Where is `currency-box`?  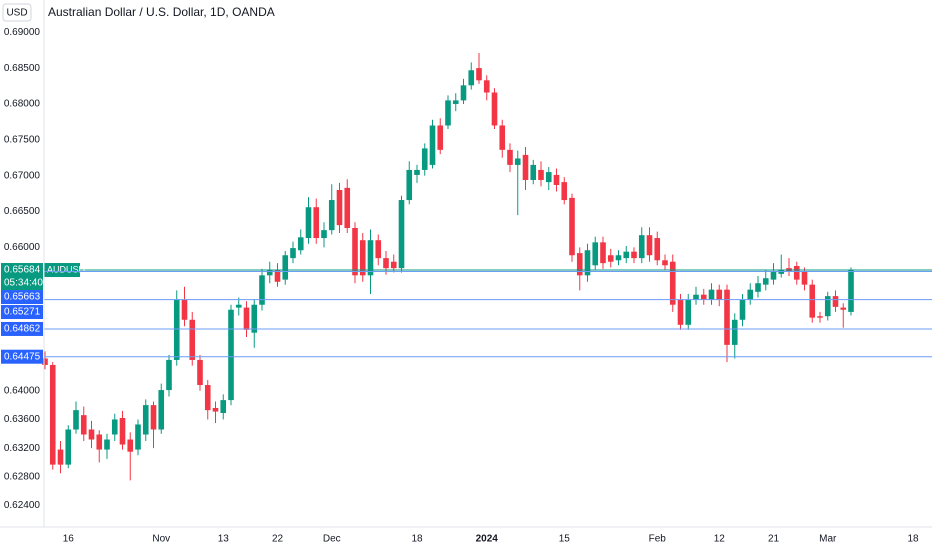
currency-box is located at coordinates (17, 12).